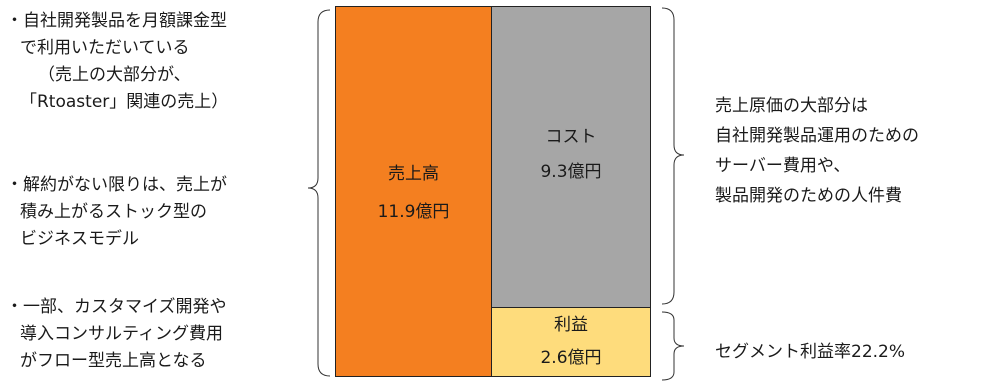 The width and height of the screenshot is (986, 385). Describe the element at coordinates (114, 75) in the screenshot. I see `note-line: （売上の大部分が、` at that location.